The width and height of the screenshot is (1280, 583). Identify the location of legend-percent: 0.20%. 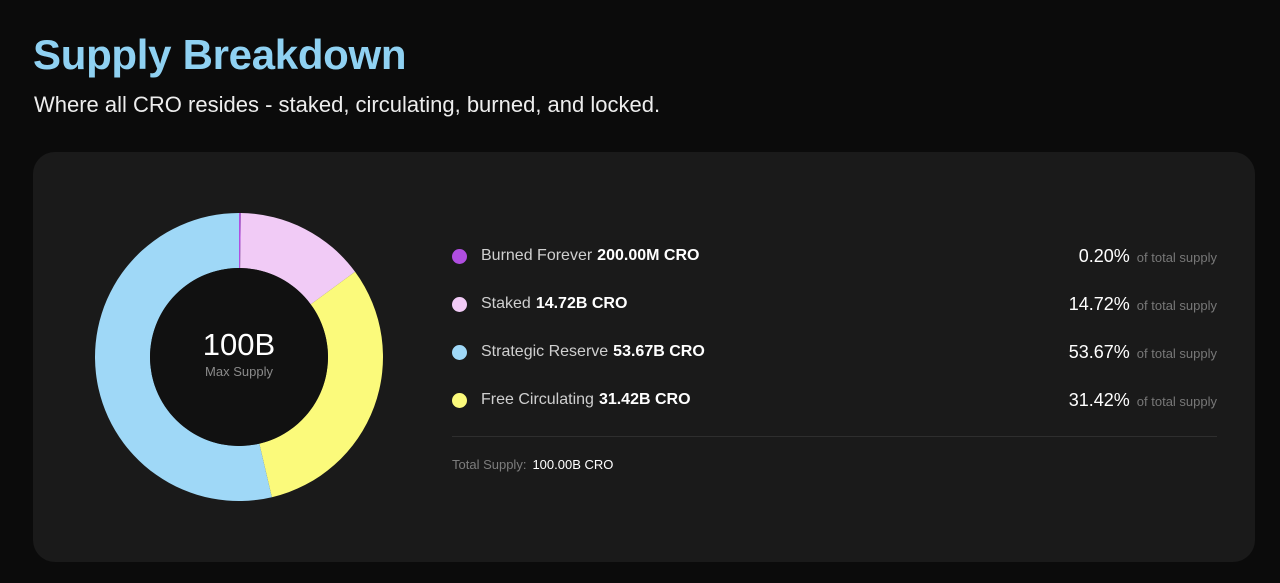
(1104, 255).